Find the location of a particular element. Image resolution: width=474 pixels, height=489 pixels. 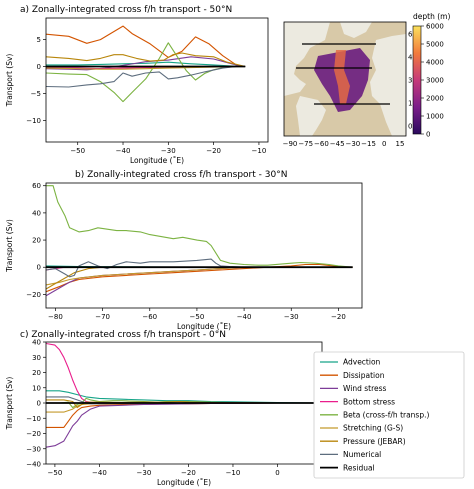

colorbar-label: depth (m) is located at coordinates (431, 16).